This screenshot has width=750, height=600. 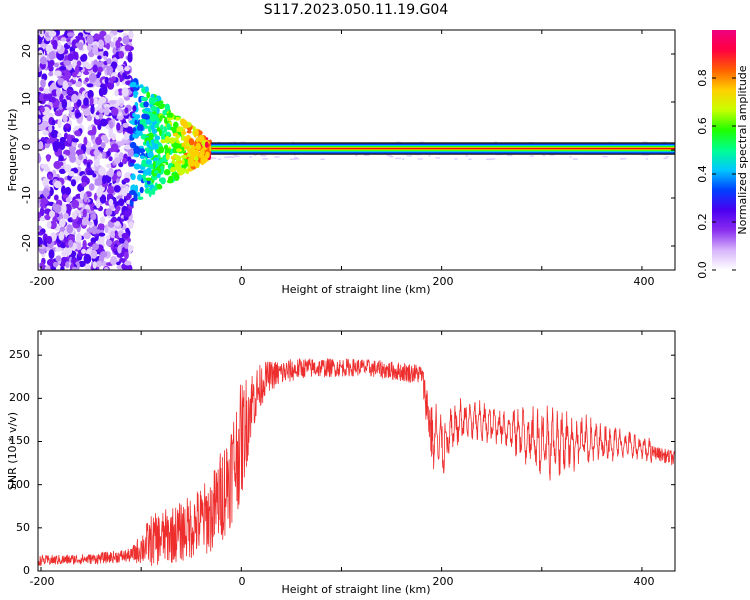 What do you see at coordinates (26, 243) in the screenshot?
I see `spectrogram-ytick-label: -20` at bounding box center [26, 243].